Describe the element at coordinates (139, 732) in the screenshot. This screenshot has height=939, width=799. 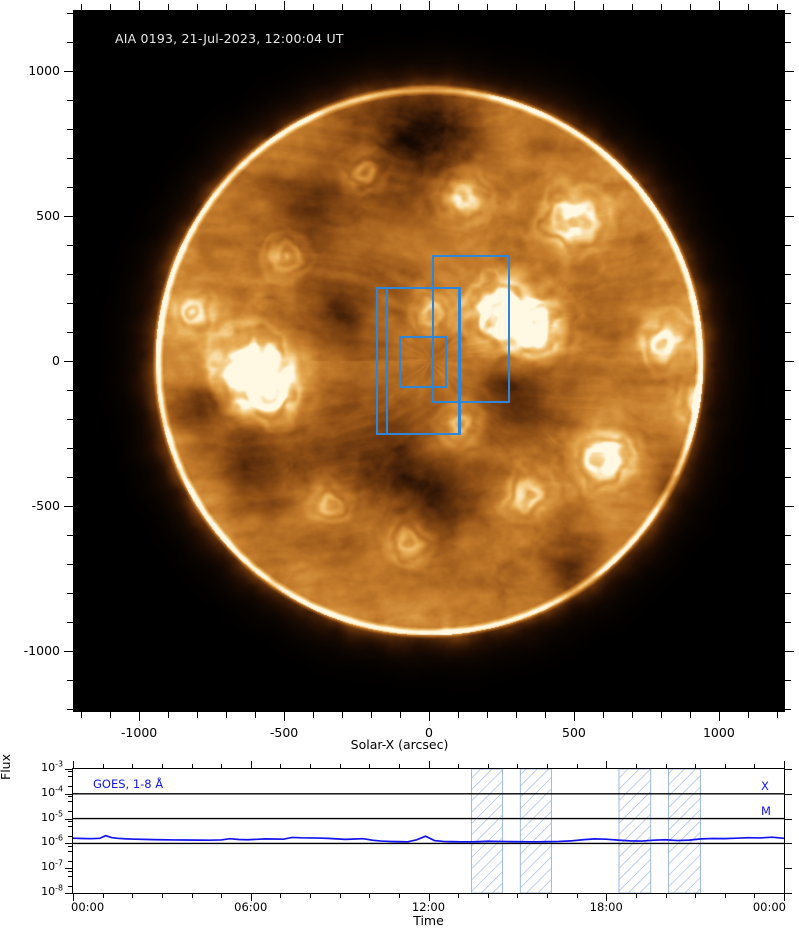
I see `solar-x-tick-label: -1000` at that location.